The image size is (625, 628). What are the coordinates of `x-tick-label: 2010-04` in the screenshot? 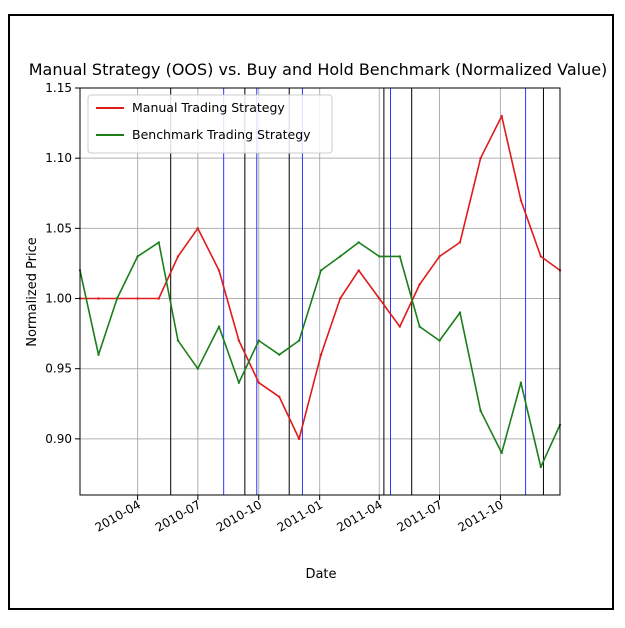 It's located at (118, 515).